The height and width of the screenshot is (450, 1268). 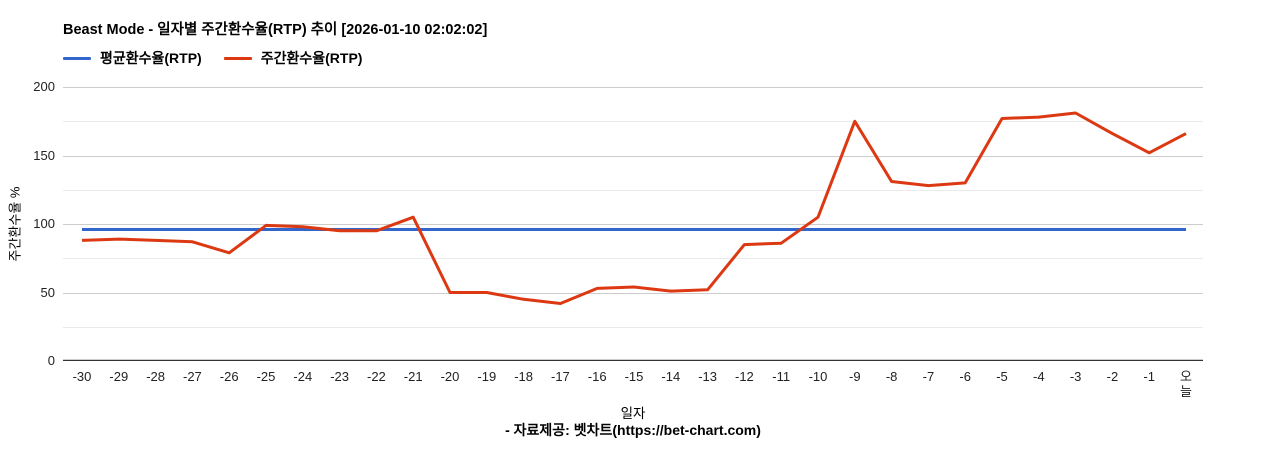 What do you see at coordinates (744, 376) in the screenshot?
I see `x-tick-label: -12` at bounding box center [744, 376].